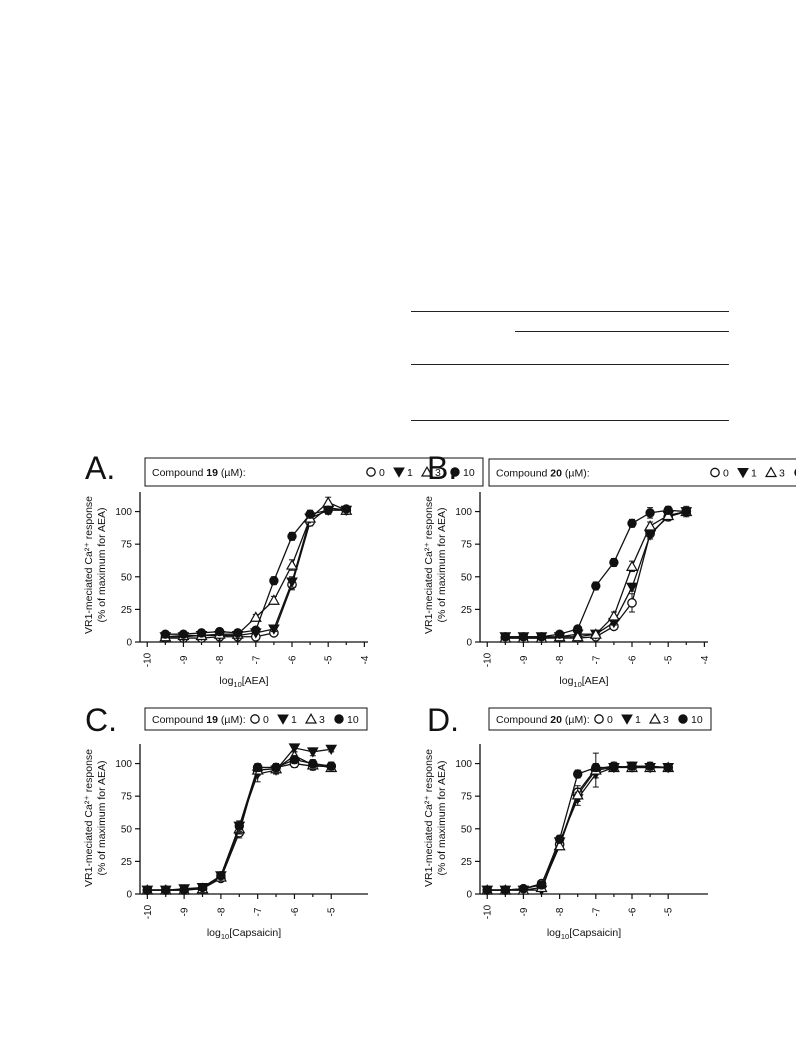  What do you see at coordinates (622, 332) in the screenshot?
I see `table-rule-header` at bounding box center [622, 332].